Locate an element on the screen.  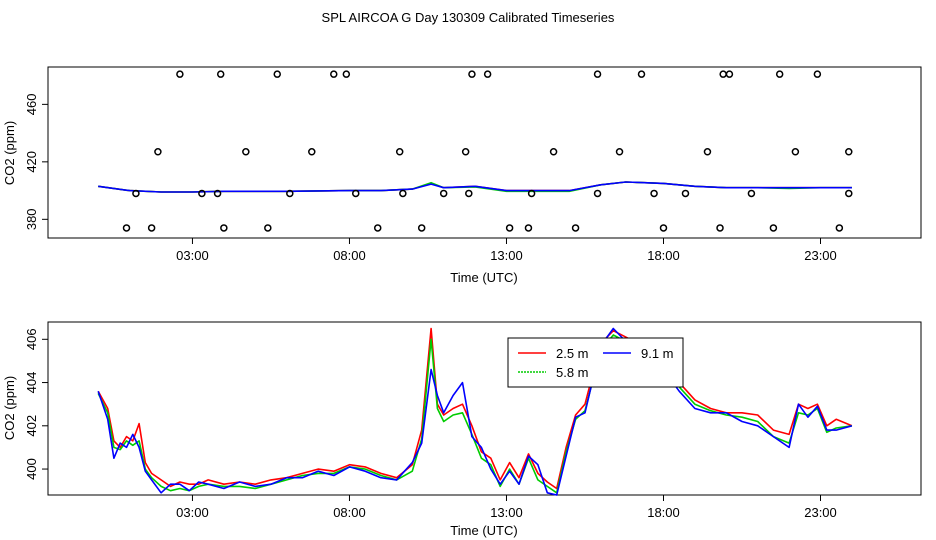
top-x-tick-label-3: 18:00 is located at coordinates (663, 255).